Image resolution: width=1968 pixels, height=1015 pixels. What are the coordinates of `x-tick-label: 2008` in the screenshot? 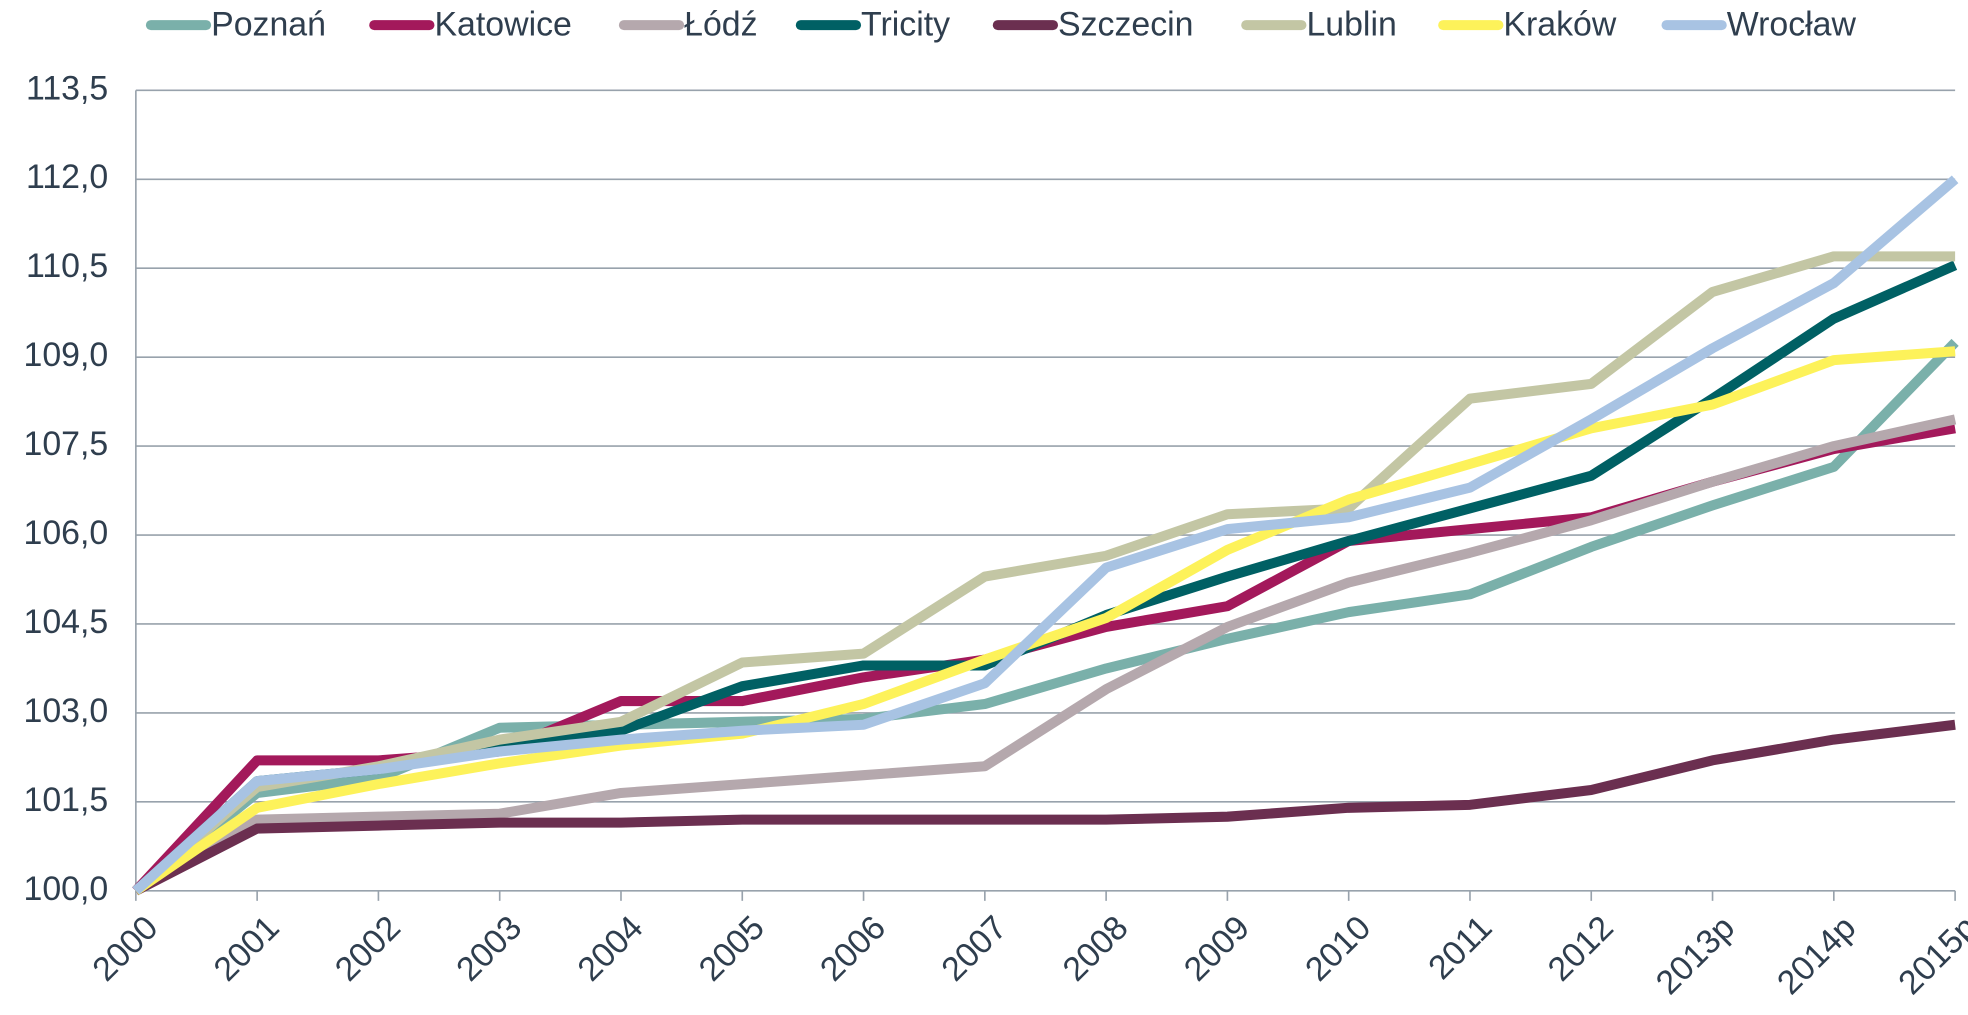 It's located at (1096, 949).